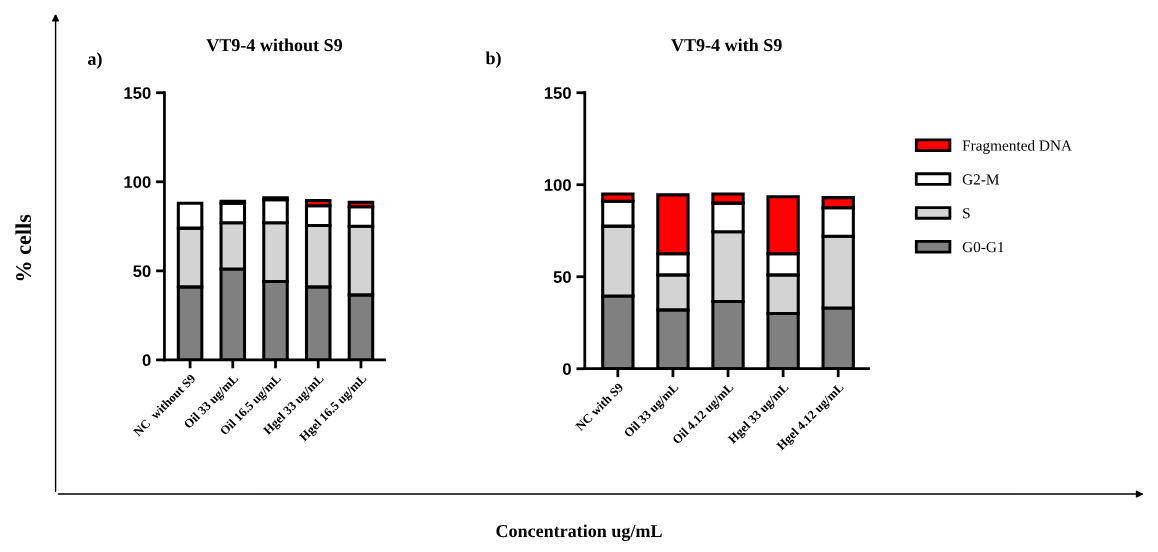  Describe the element at coordinates (1017, 147) in the screenshot. I see `legend-label: Fragmented DNA` at that location.